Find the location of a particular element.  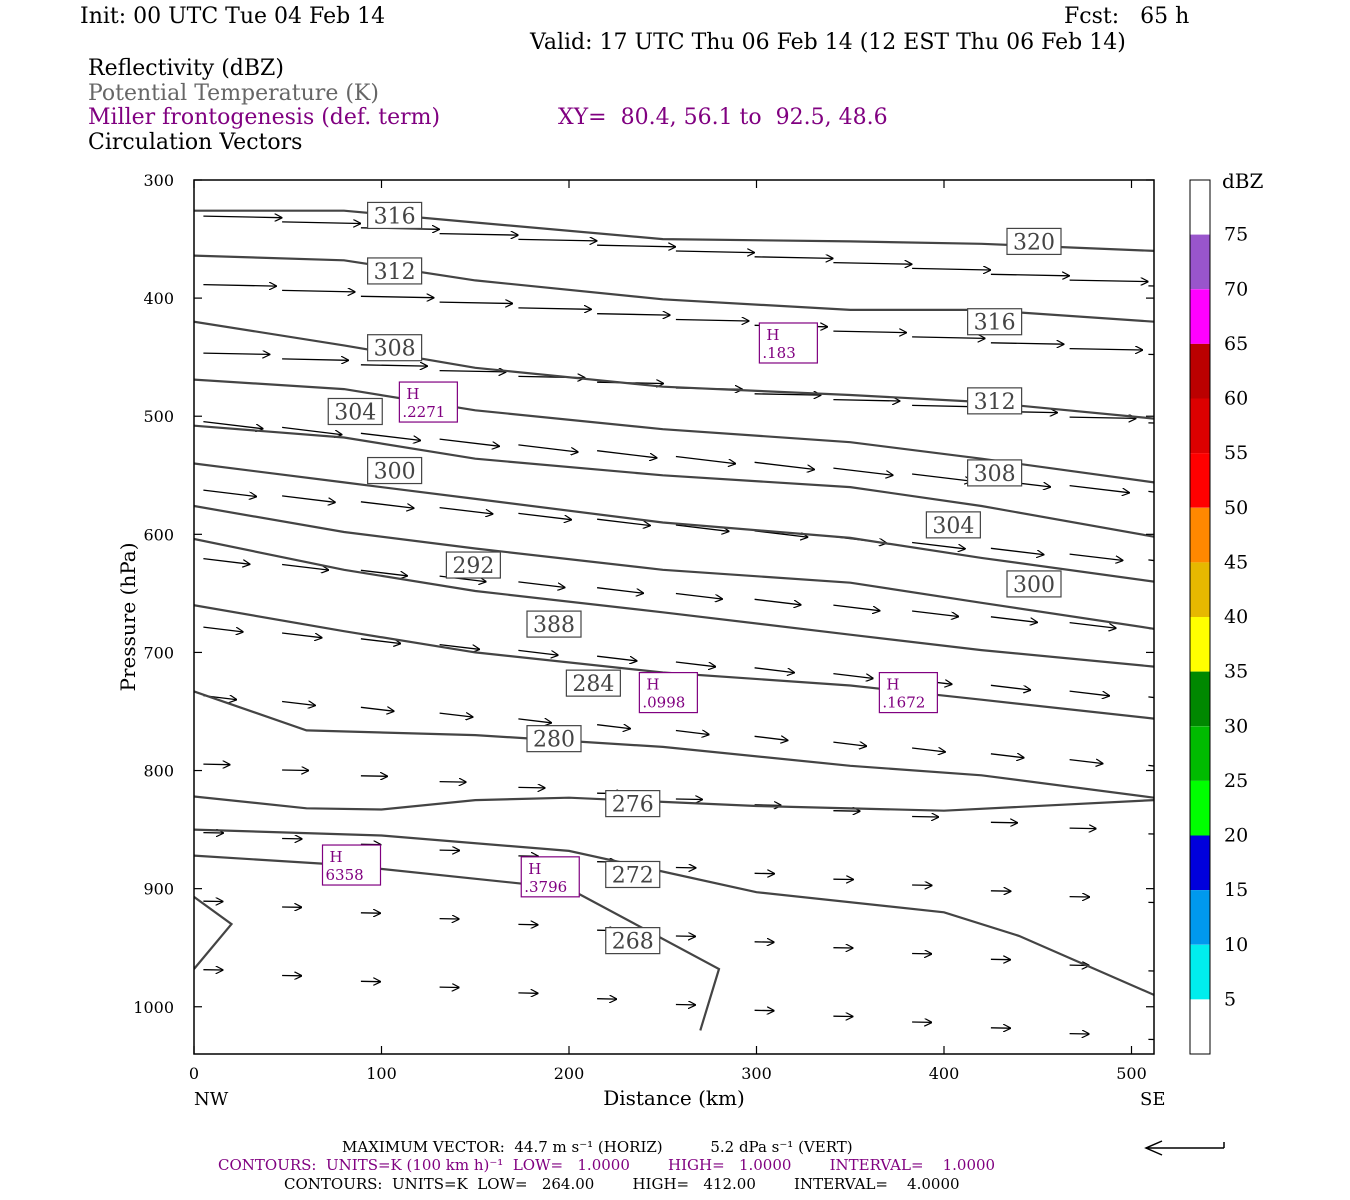

reference-vector is located at coordinates (1184, 1148).